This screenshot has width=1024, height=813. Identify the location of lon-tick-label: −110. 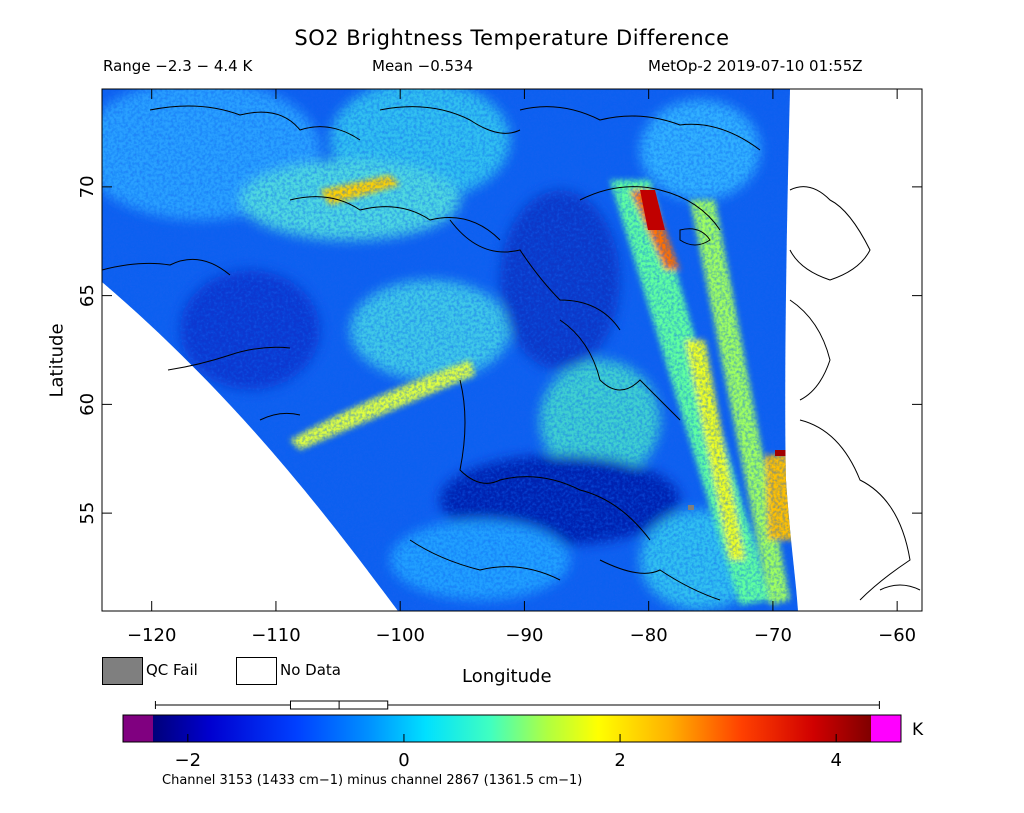
(275, 635).